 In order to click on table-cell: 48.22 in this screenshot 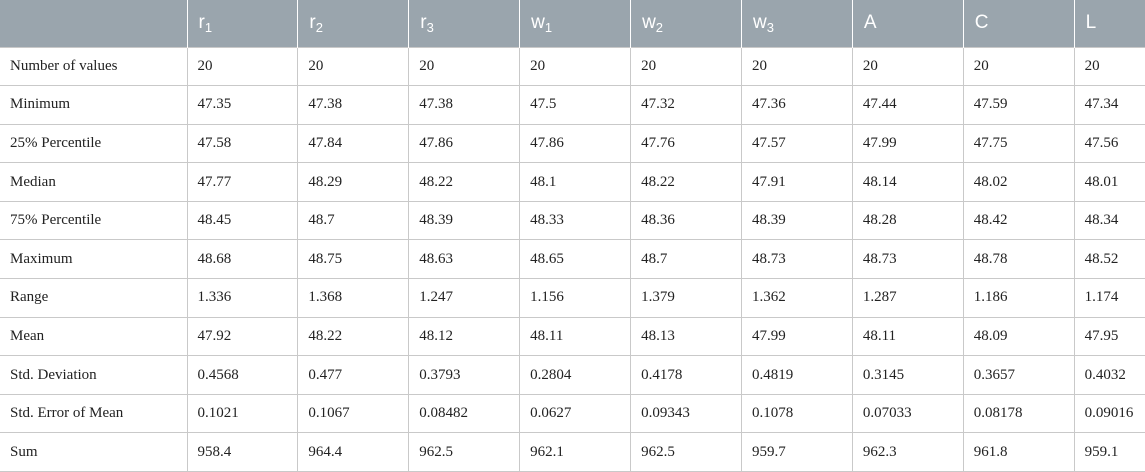, I will do `click(353, 336)`.